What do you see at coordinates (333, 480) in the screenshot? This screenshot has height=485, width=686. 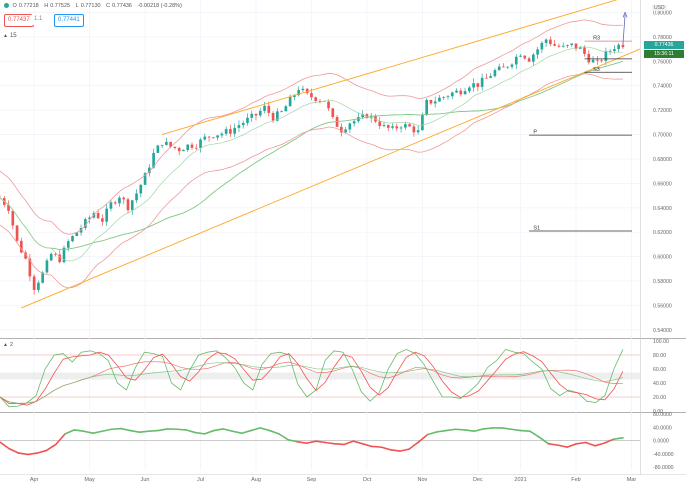 I see `time-axis: Apr May Jun Jul Aug Sep Oct Nov Dec 2021 Feb Mar` at bounding box center [333, 480].